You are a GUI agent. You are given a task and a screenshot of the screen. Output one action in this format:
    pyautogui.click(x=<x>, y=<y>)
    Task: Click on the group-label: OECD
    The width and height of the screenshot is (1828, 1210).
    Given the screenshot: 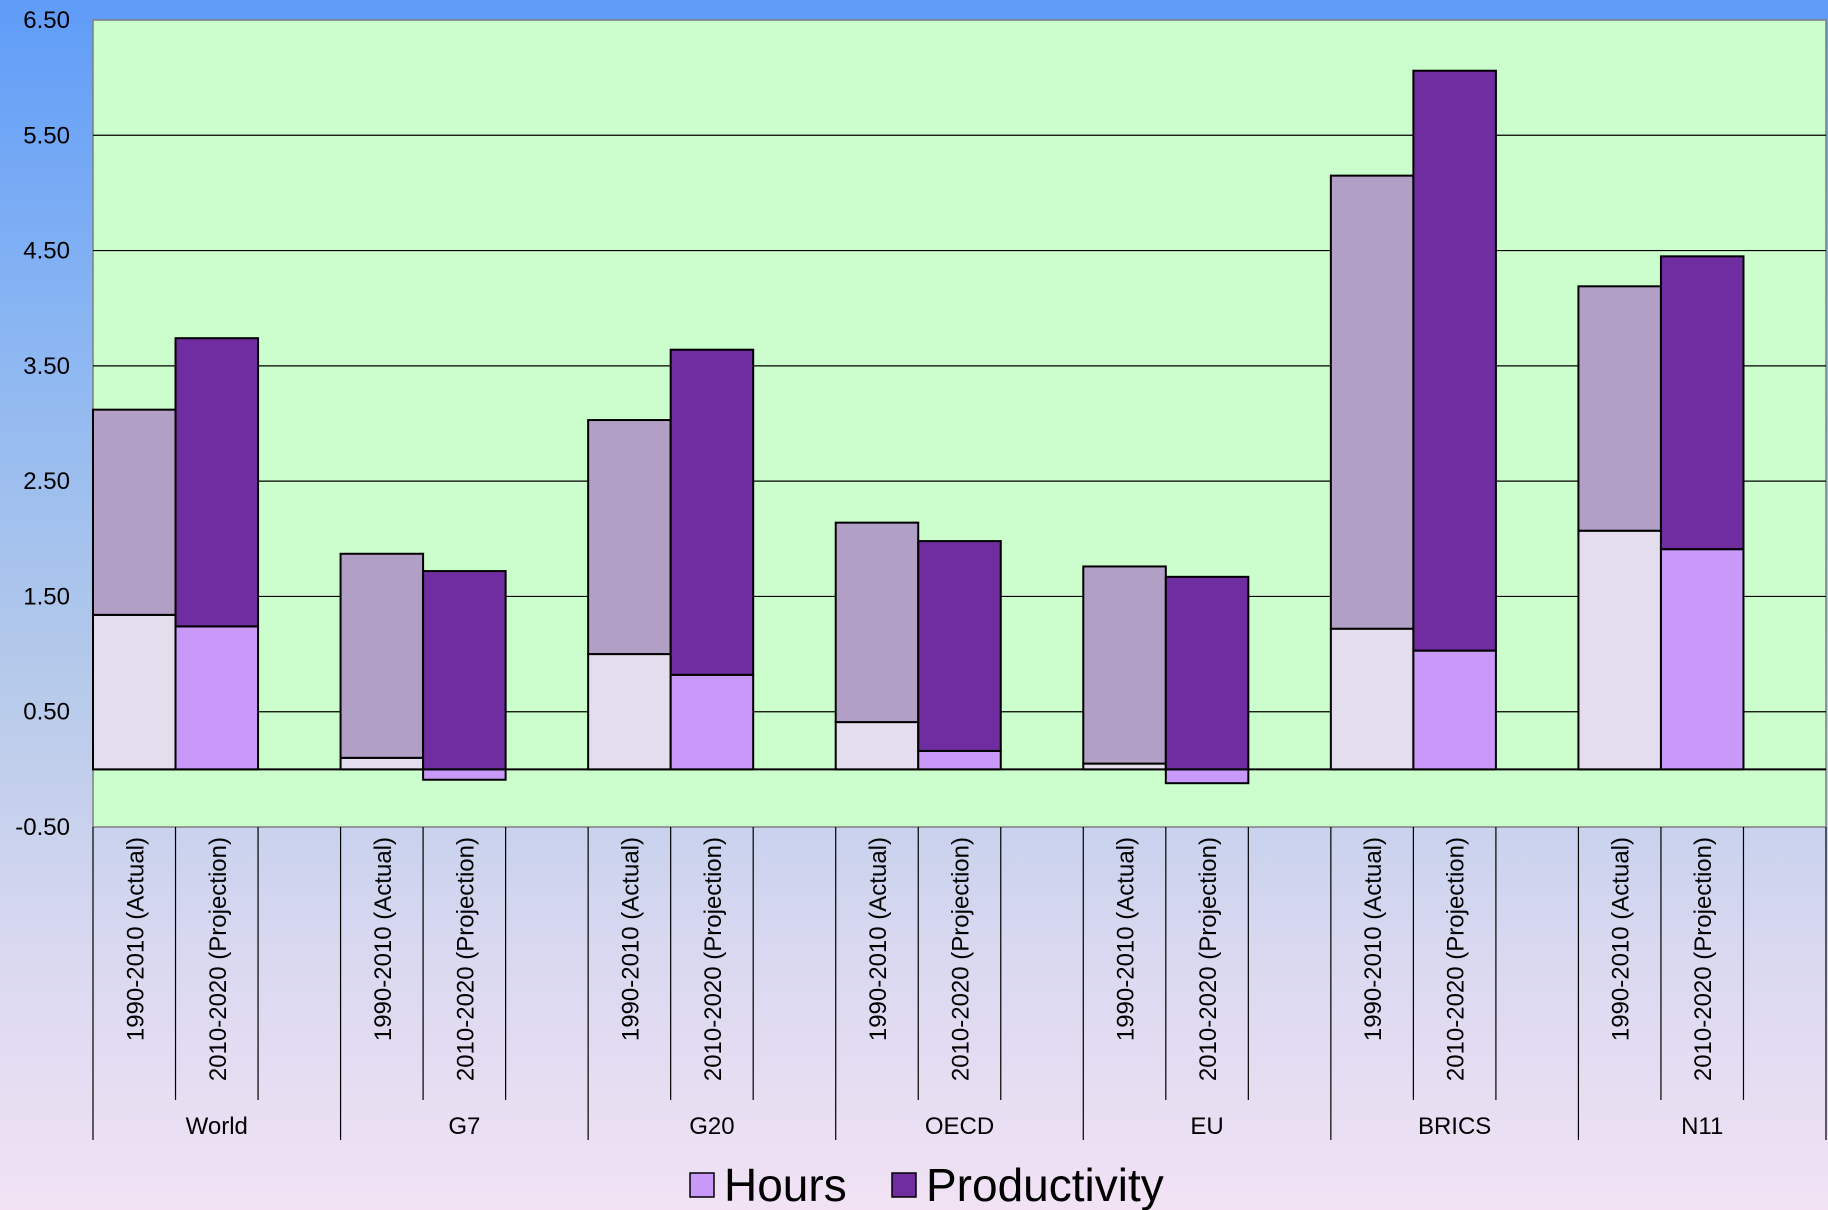 What is the action you would take?
    pyautogui.click(x=959, y=1126)
    